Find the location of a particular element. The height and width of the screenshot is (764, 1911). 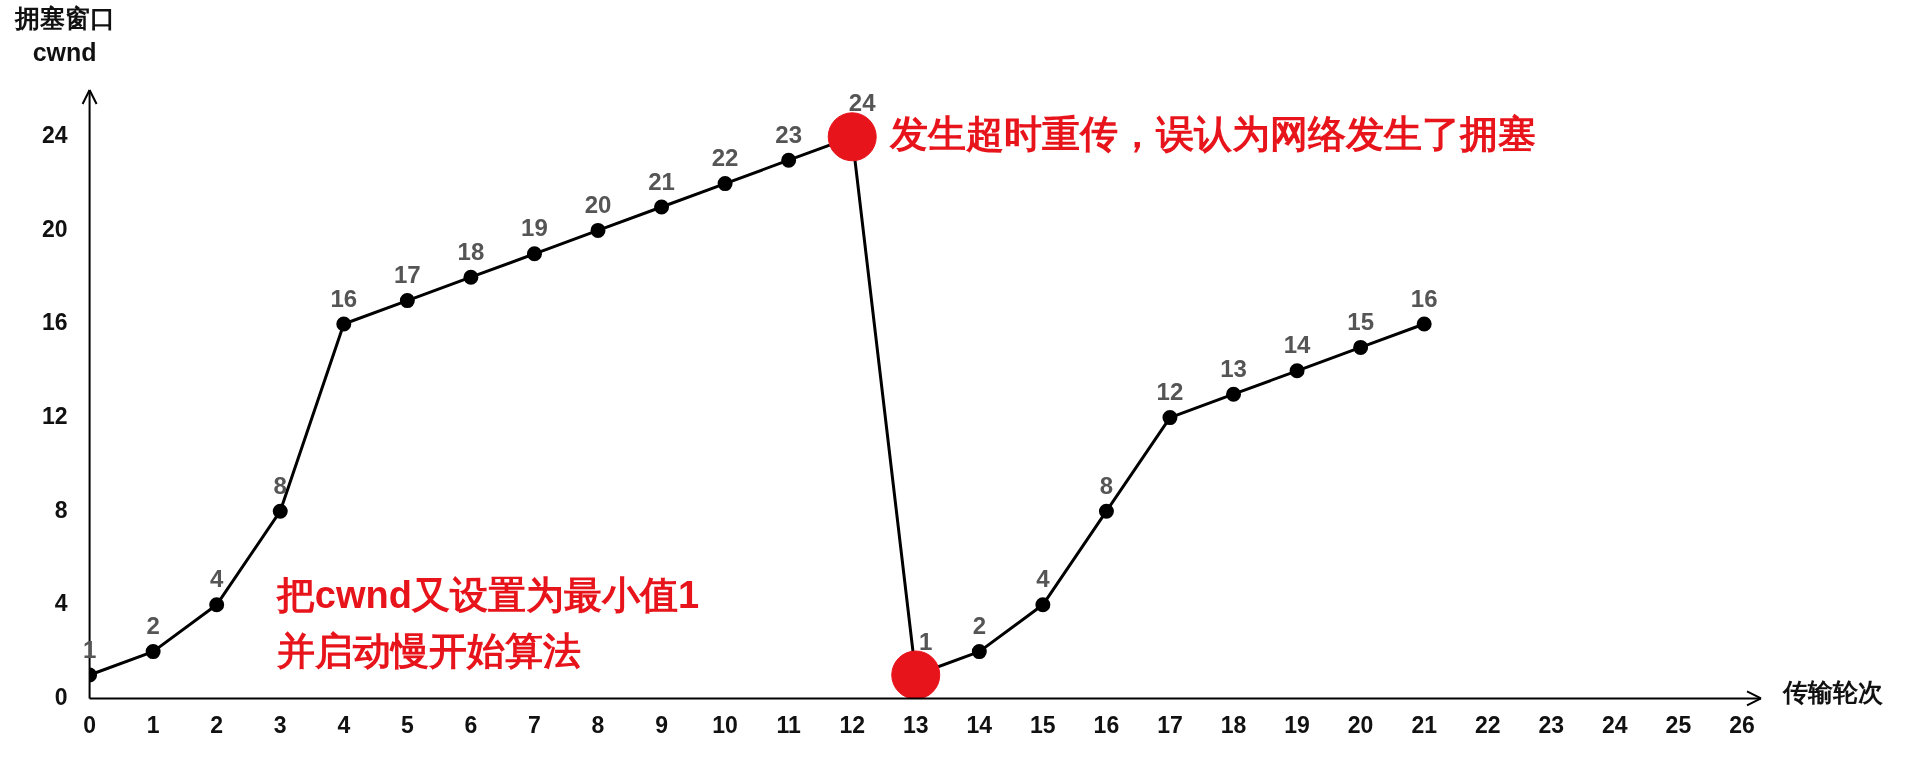

data-label: 14 is located at coordinates (1297, 345).